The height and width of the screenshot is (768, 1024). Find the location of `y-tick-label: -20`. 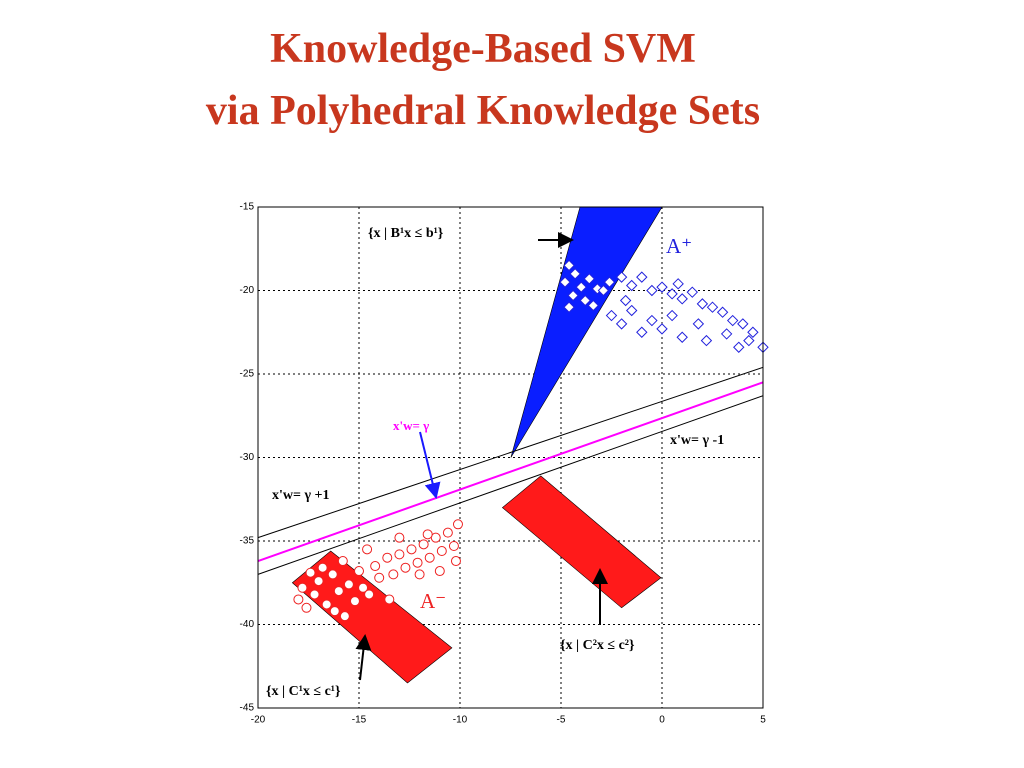

y-tick-label: -20 is located at coordinates (247, 290).